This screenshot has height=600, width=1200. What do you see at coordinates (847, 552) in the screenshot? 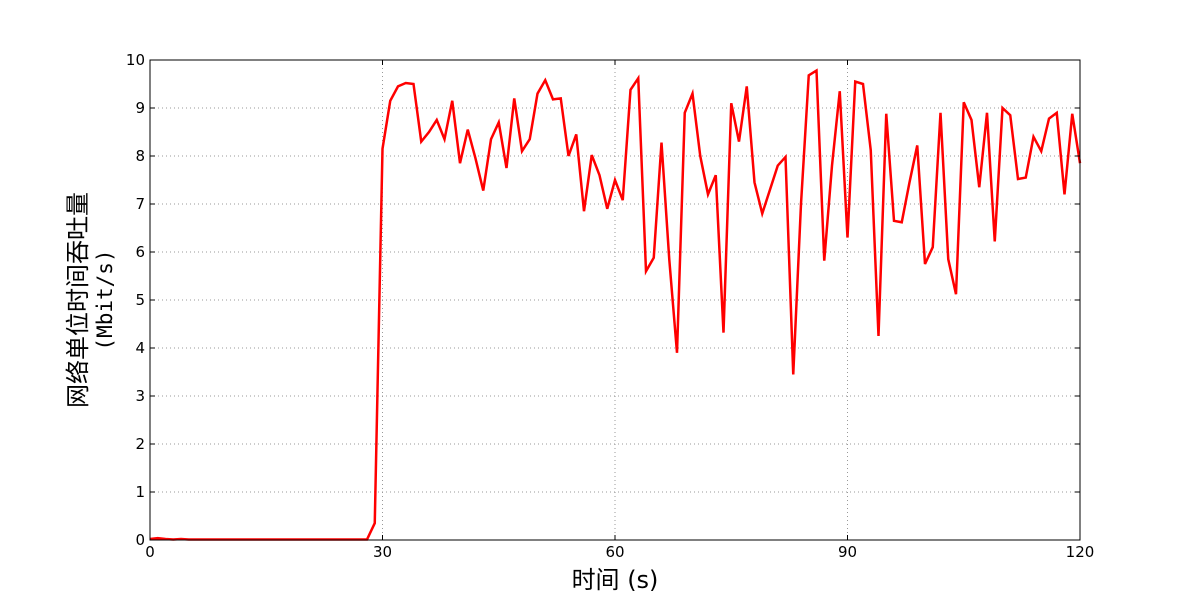
I see `x-tick-label: 90` at bounding box center [847, 552].